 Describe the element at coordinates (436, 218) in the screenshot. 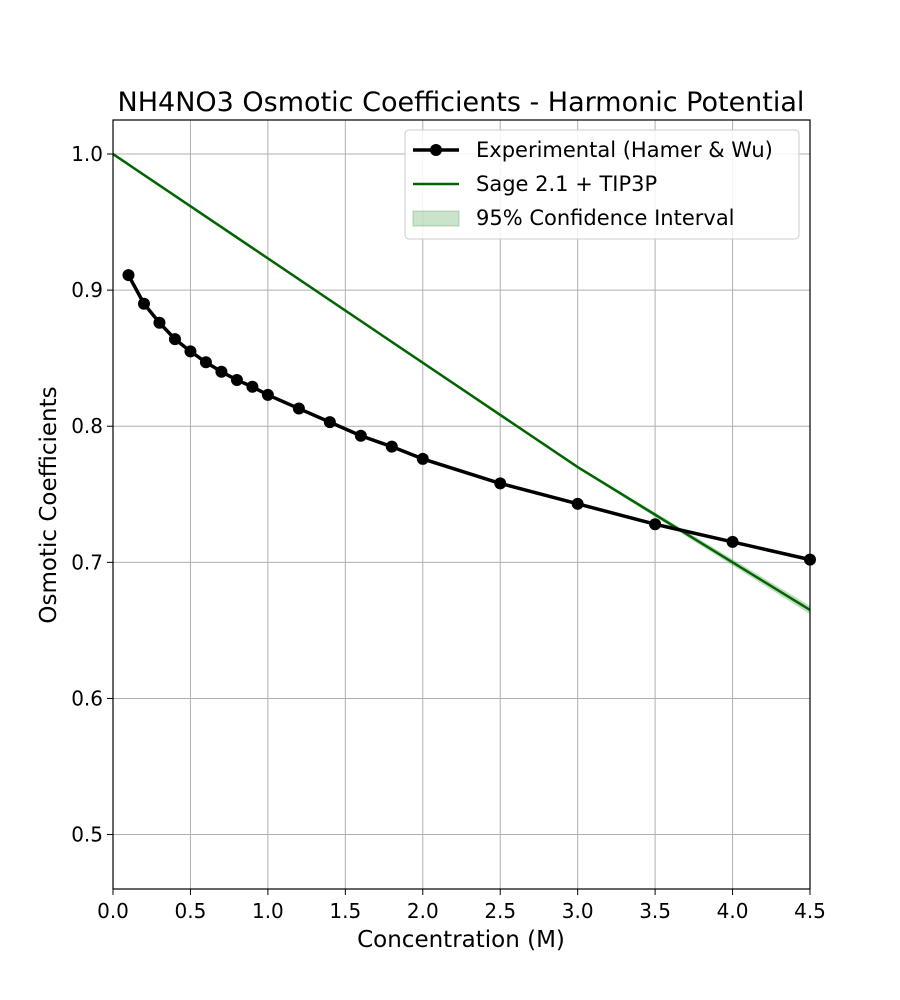

I see `legend-swatch-confidence` at that location.